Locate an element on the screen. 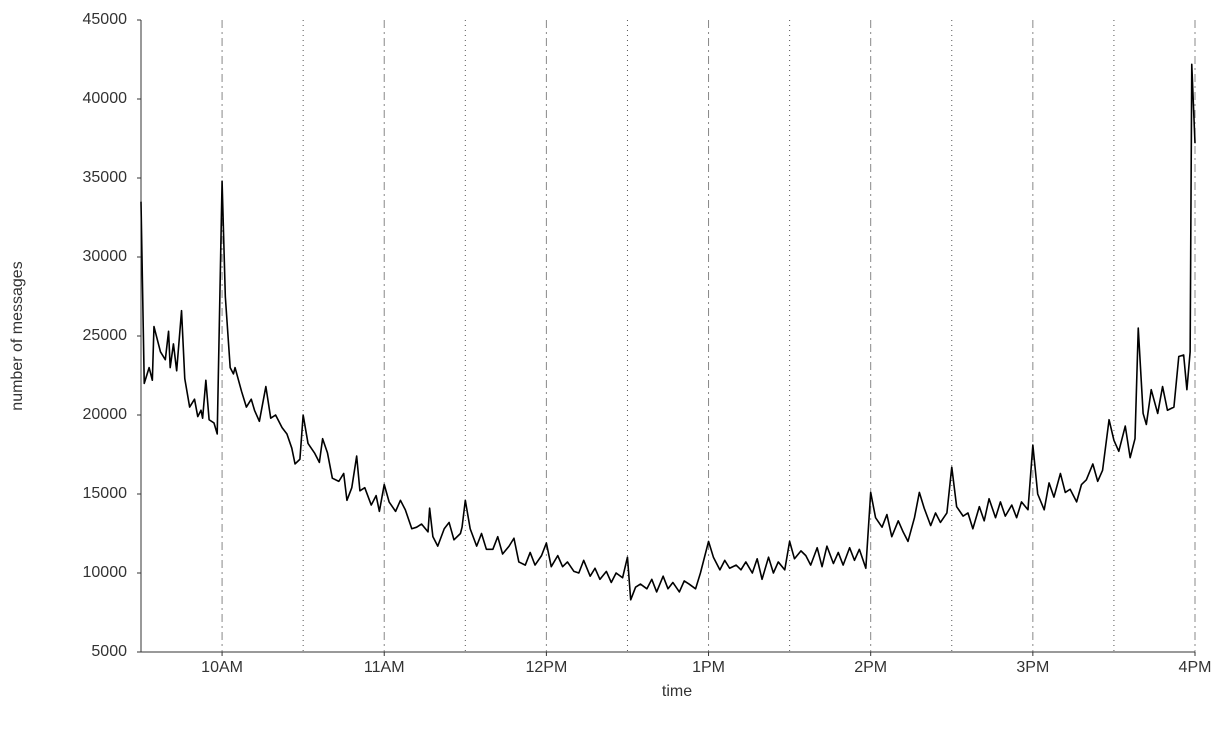 The width and height of the screenshot is (1219, 736). x-tick-label: 4PM is located at coordinates (1195, 667).